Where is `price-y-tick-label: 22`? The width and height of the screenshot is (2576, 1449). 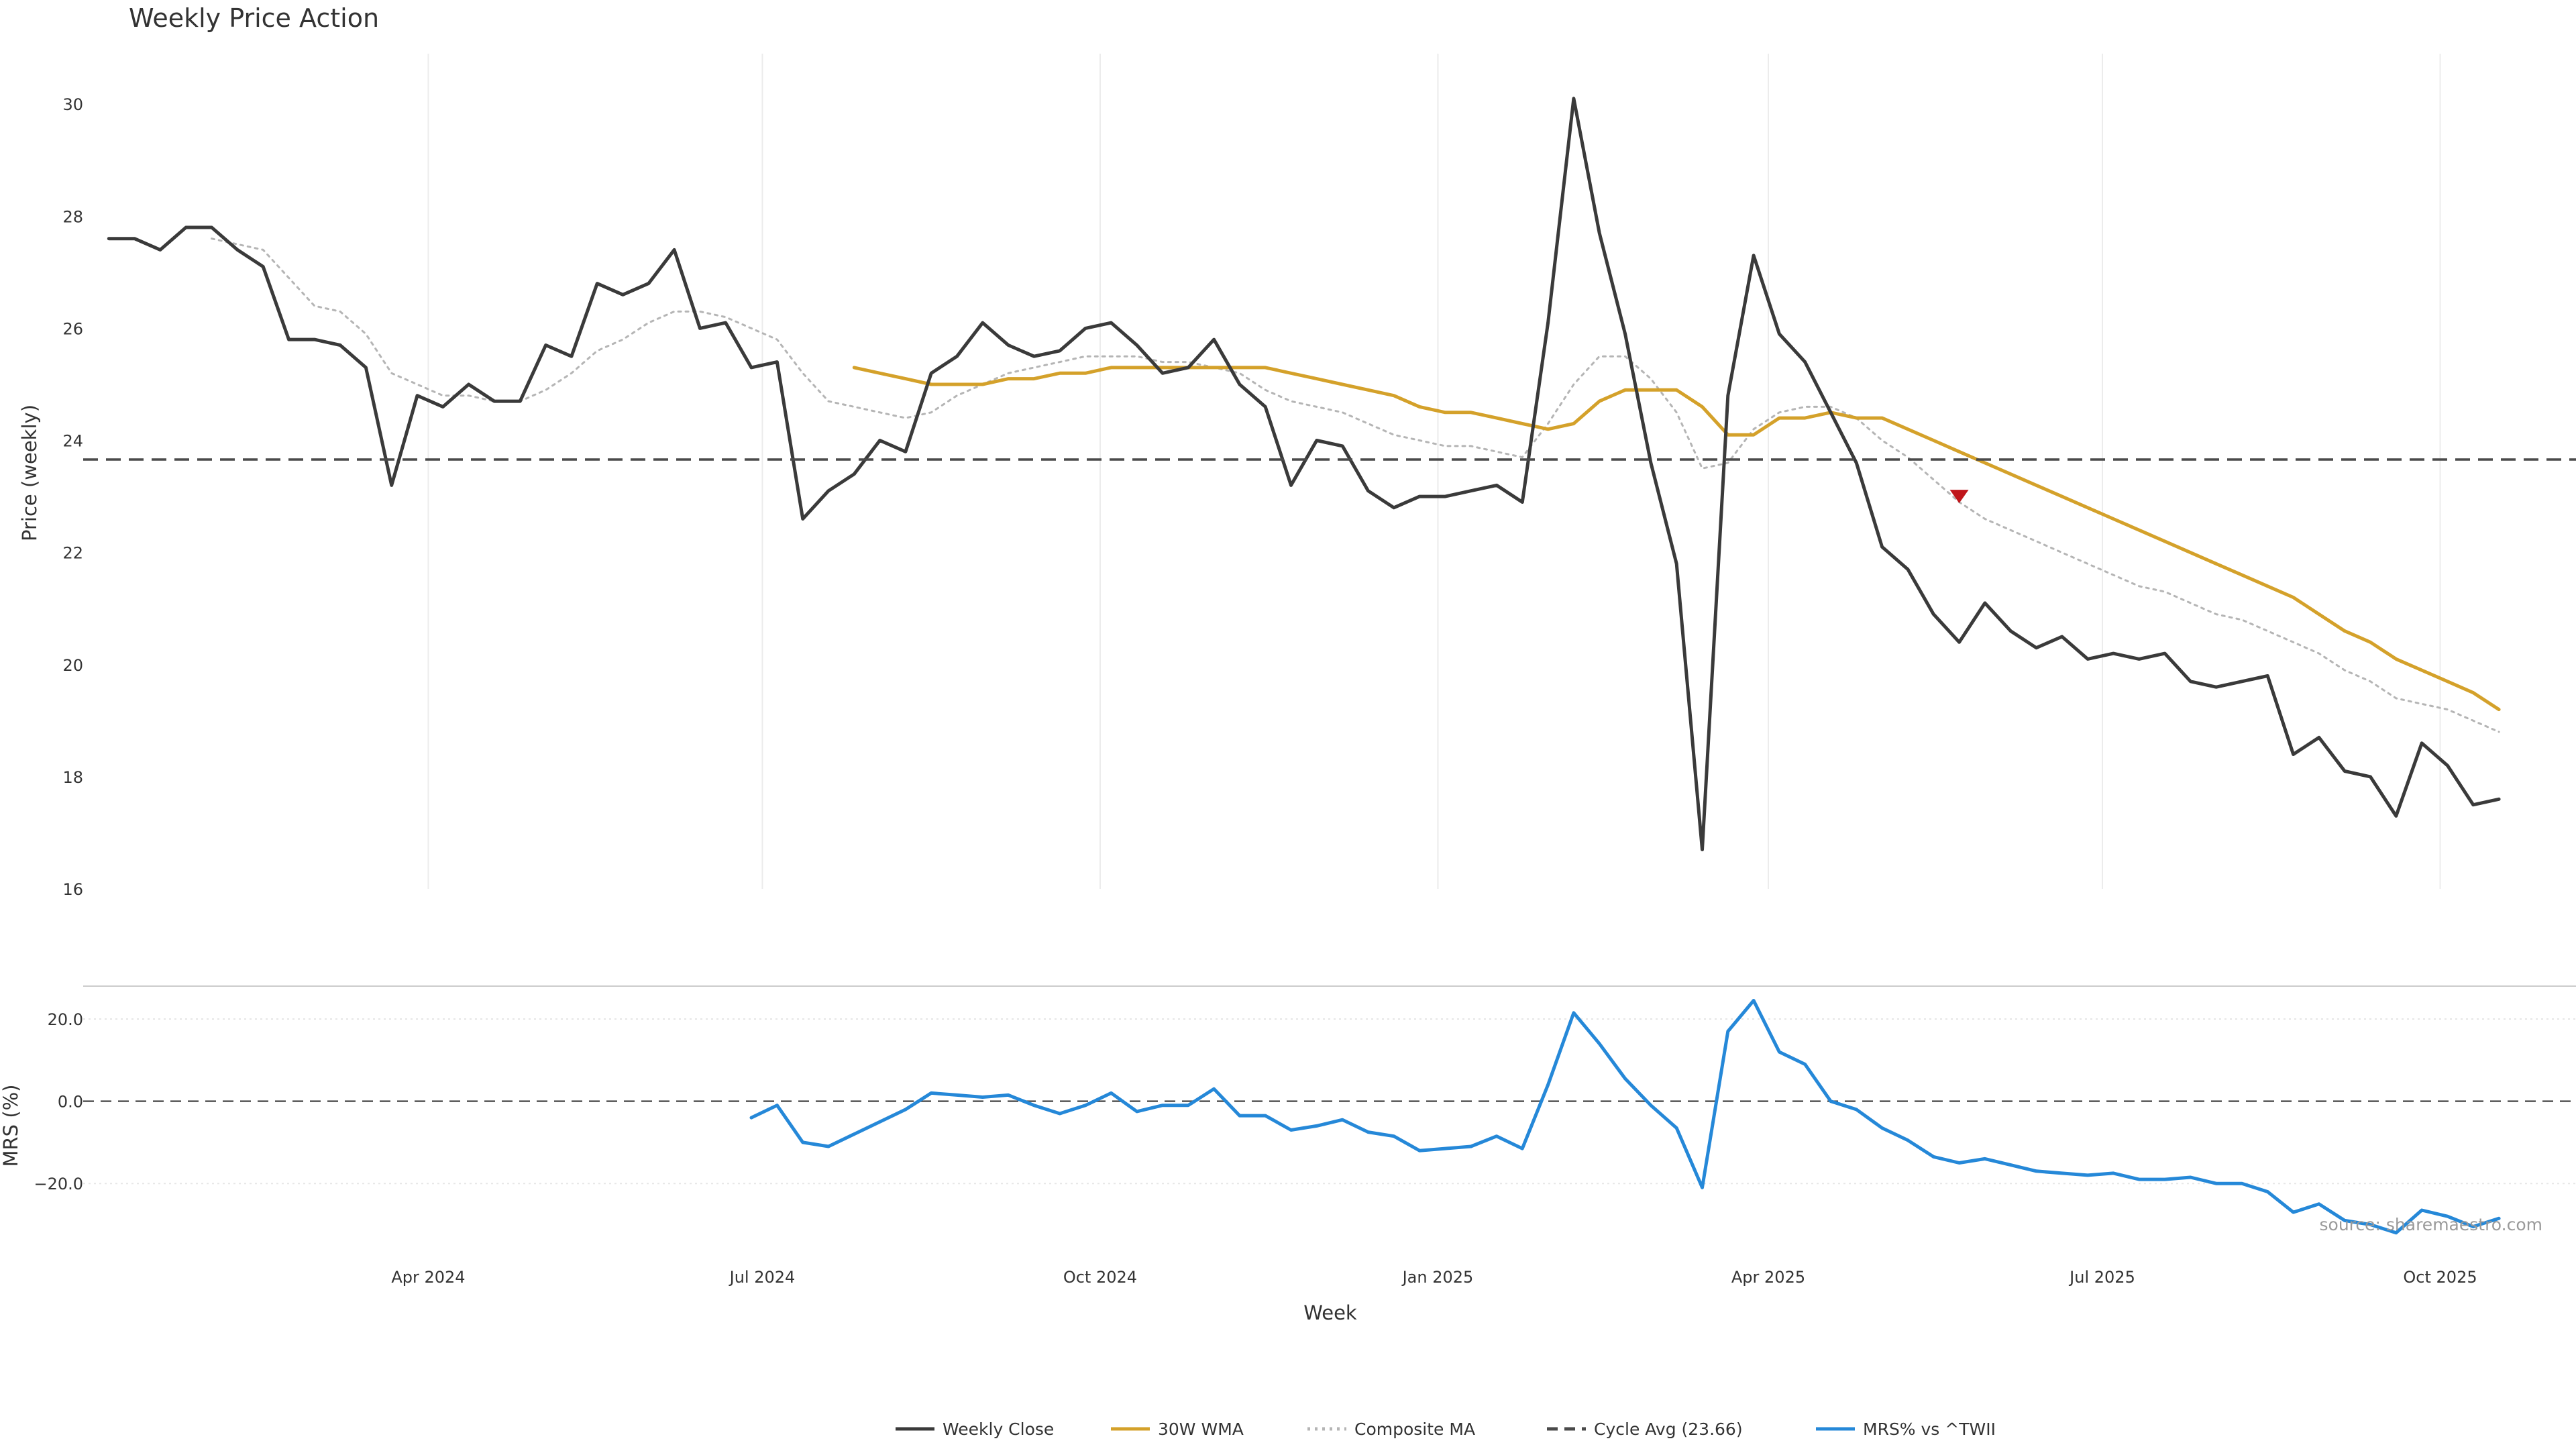
price-y-tick-label: 22 is located at coordinates (72, 553).